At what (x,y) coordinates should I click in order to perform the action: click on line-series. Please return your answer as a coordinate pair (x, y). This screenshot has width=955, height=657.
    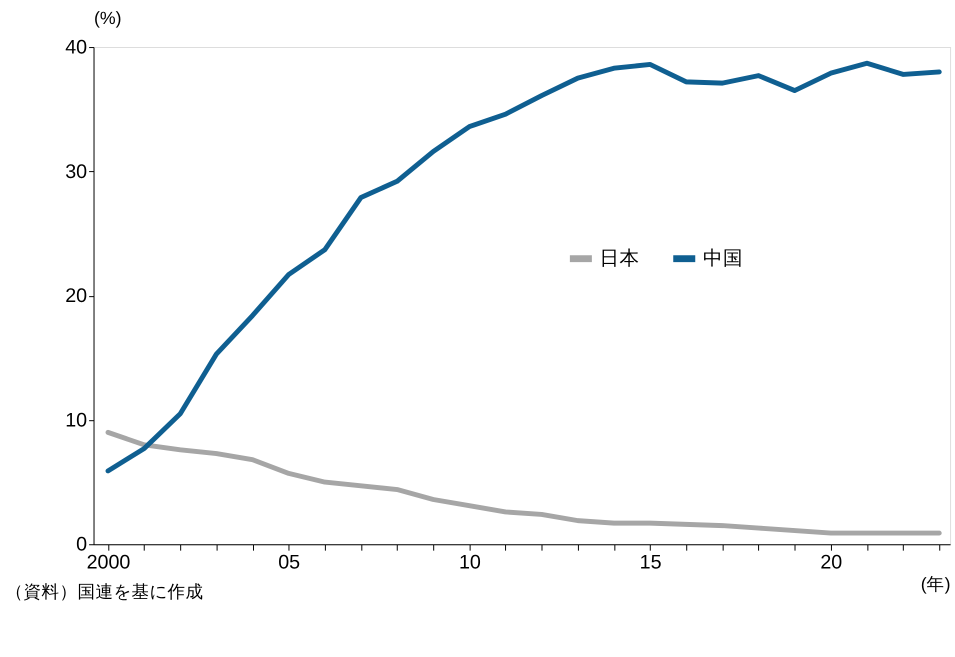
    Looking at the image, I should click on (524, 483).